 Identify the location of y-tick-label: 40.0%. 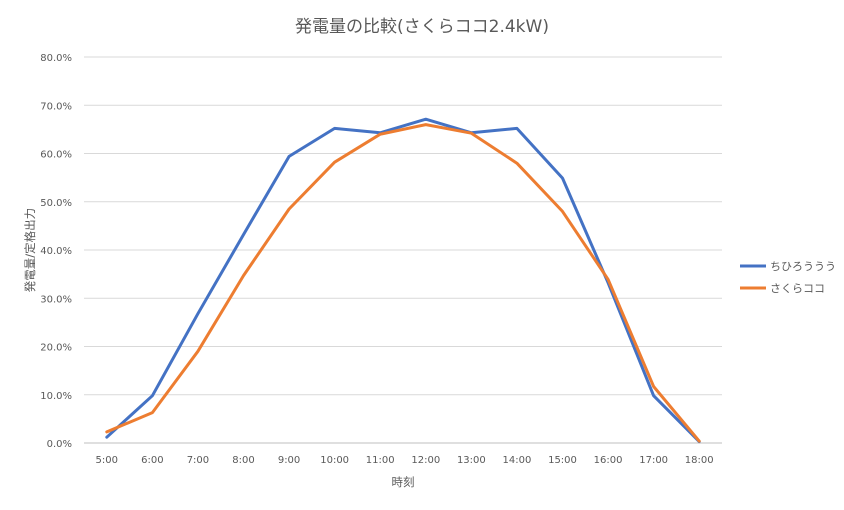
(56, 251).